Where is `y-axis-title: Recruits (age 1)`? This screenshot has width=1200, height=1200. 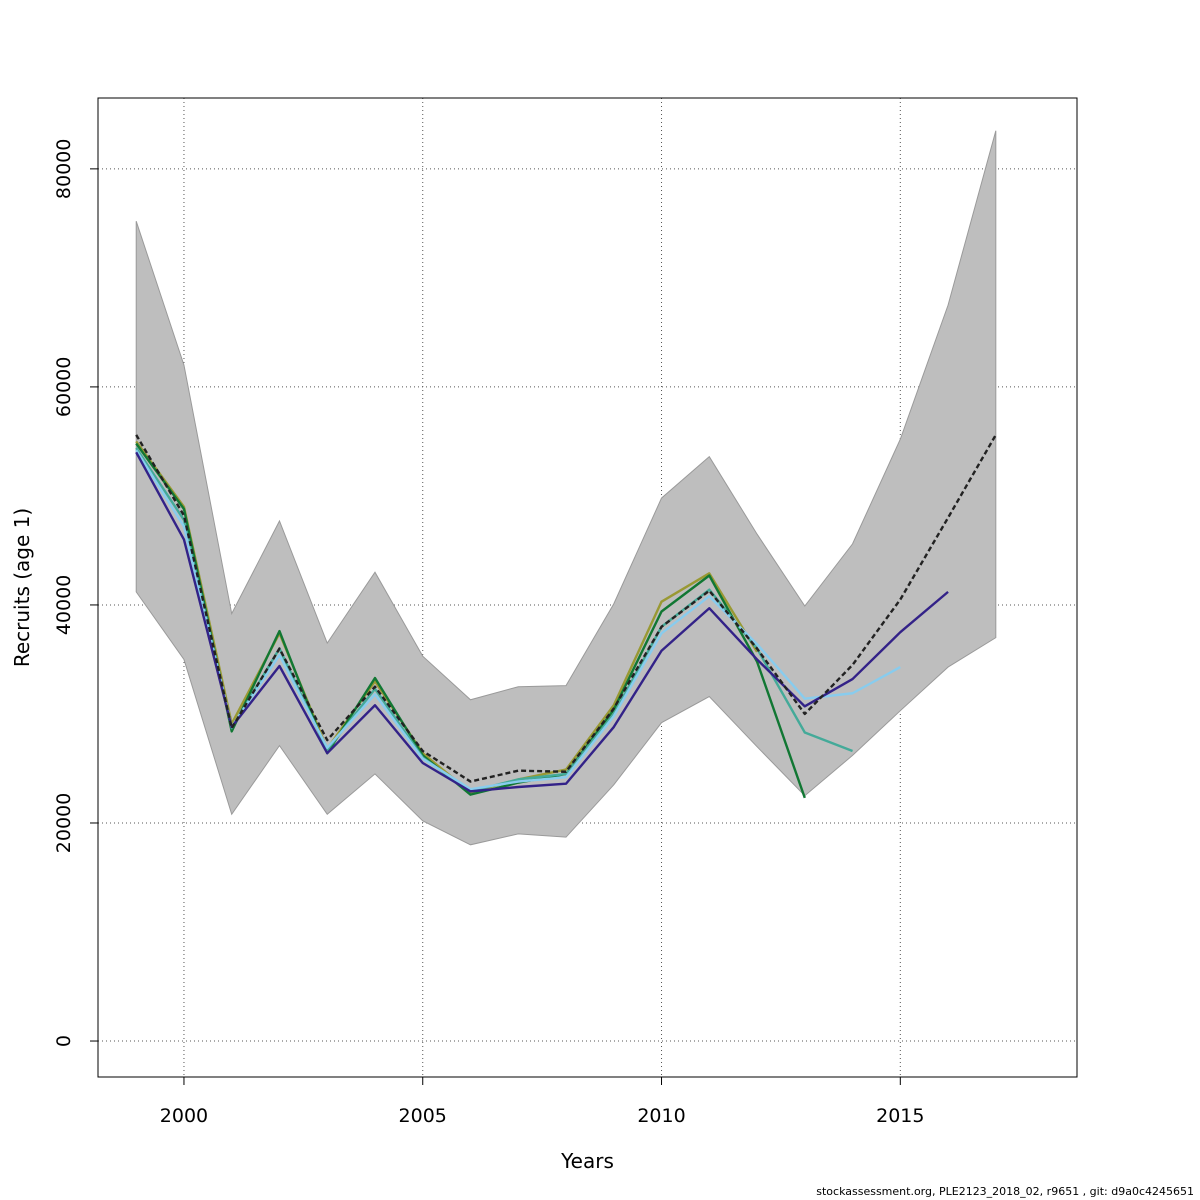 y-axis-title: Recruits (age 1) is located at coordinates (22, 587).